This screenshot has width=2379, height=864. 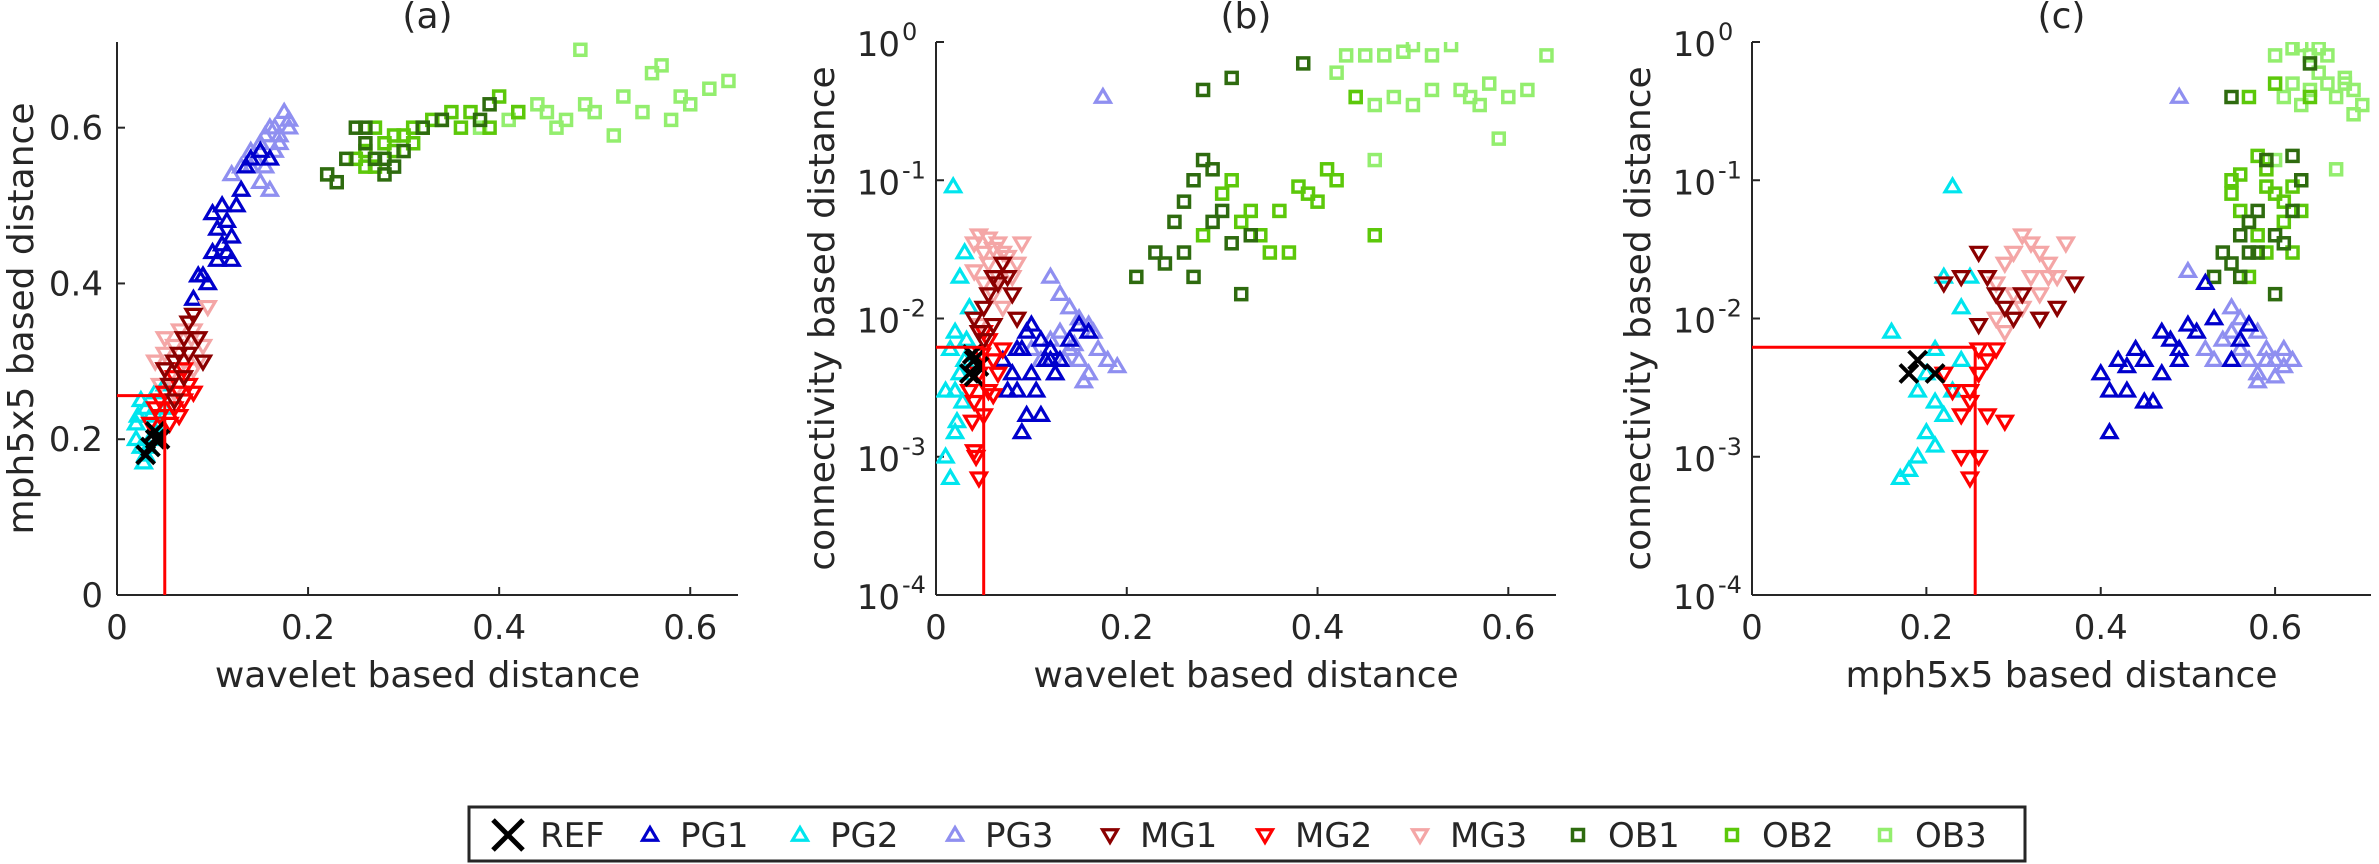 What do you see at coordinates (21, 319) in the screenshot?
I see `y-axis-label: mph5x5 based distance` at bounding box center [21, 319].